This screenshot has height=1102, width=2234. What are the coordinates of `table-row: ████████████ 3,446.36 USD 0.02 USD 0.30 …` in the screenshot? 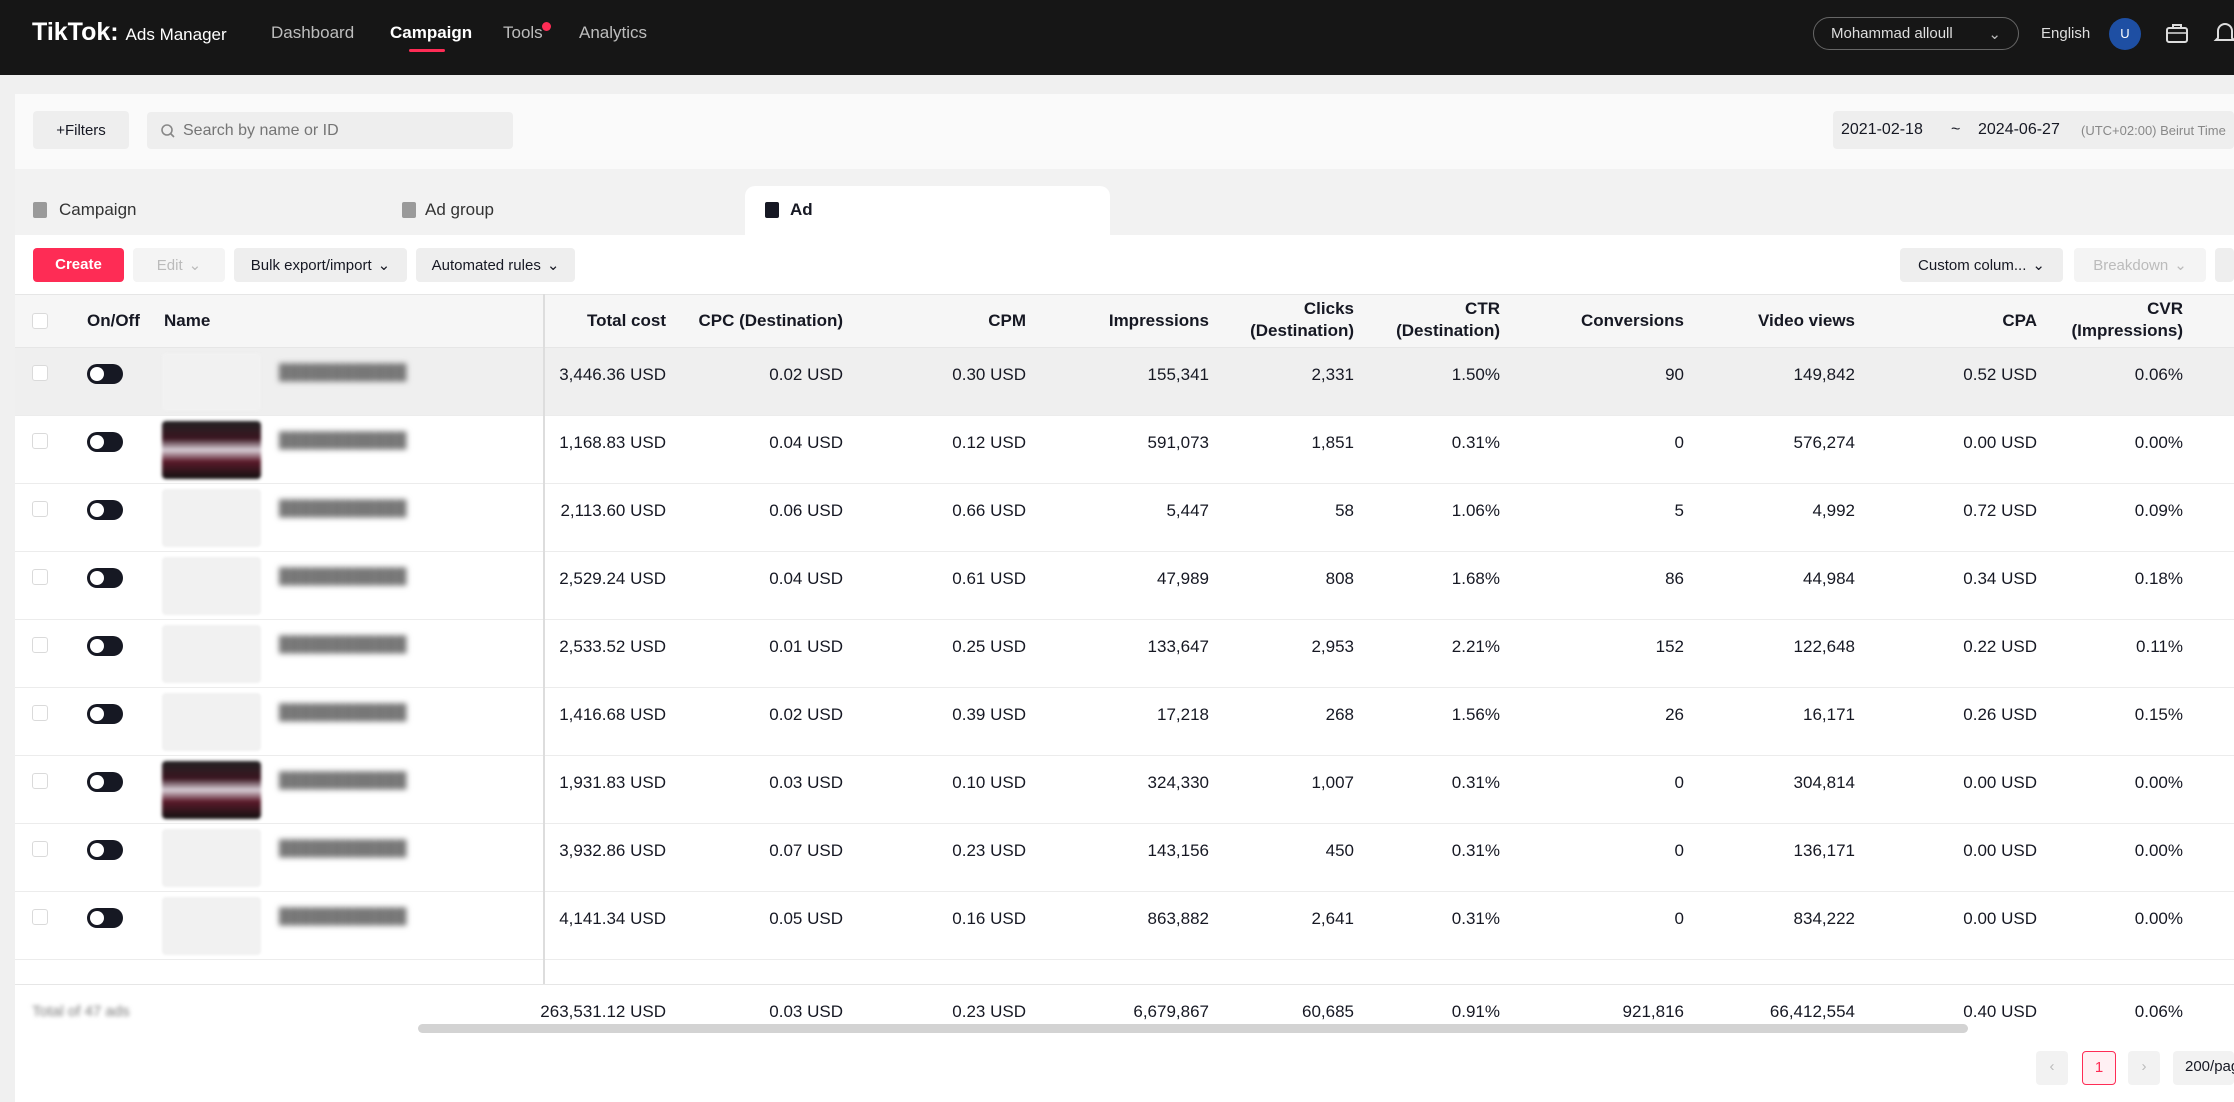 It's located at (1124, 382).